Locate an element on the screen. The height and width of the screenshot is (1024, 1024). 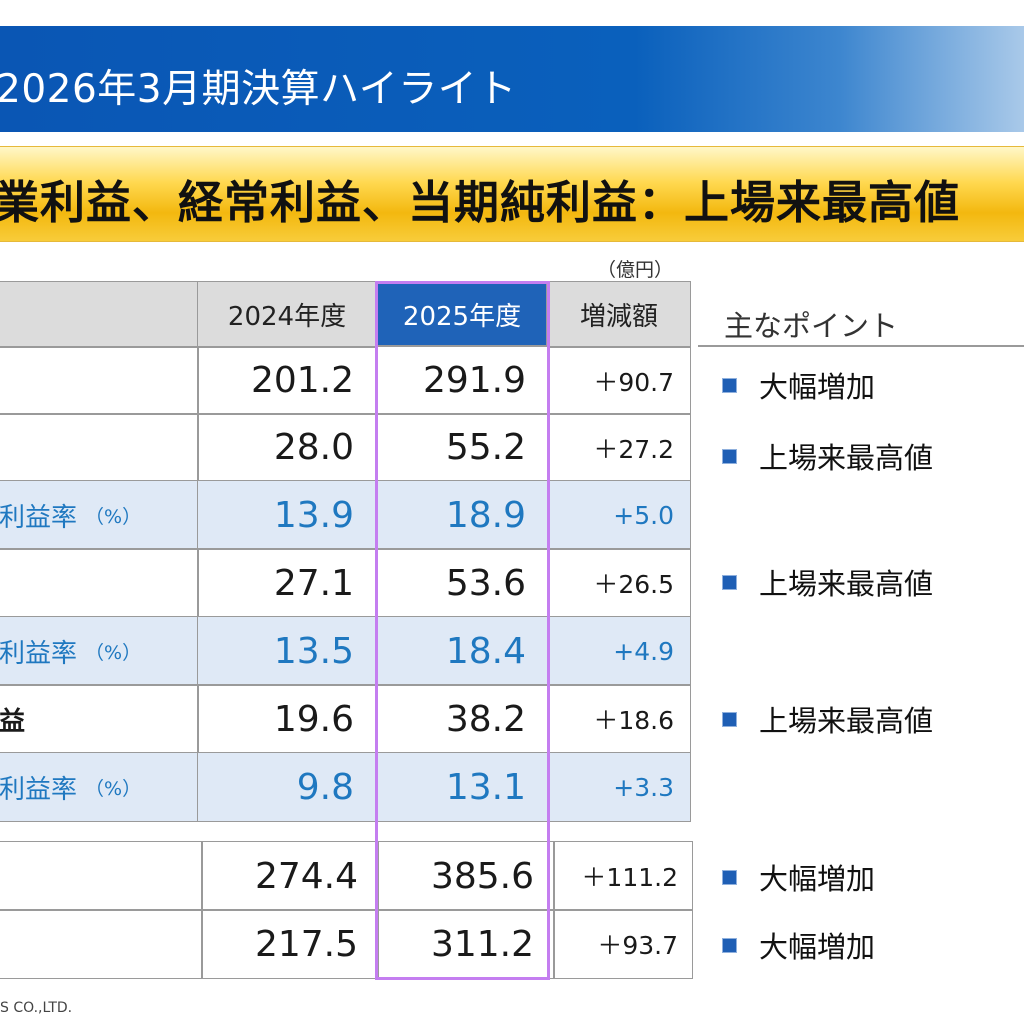
header-2025: 2025年度 is located at coordinates (462, 314).